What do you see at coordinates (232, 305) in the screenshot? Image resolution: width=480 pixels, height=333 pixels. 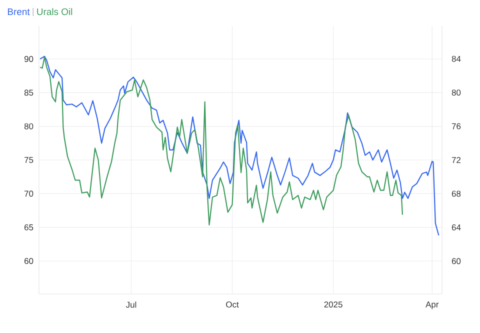 I see `x-tick-label: Oct` at bounding box center [232, 305].